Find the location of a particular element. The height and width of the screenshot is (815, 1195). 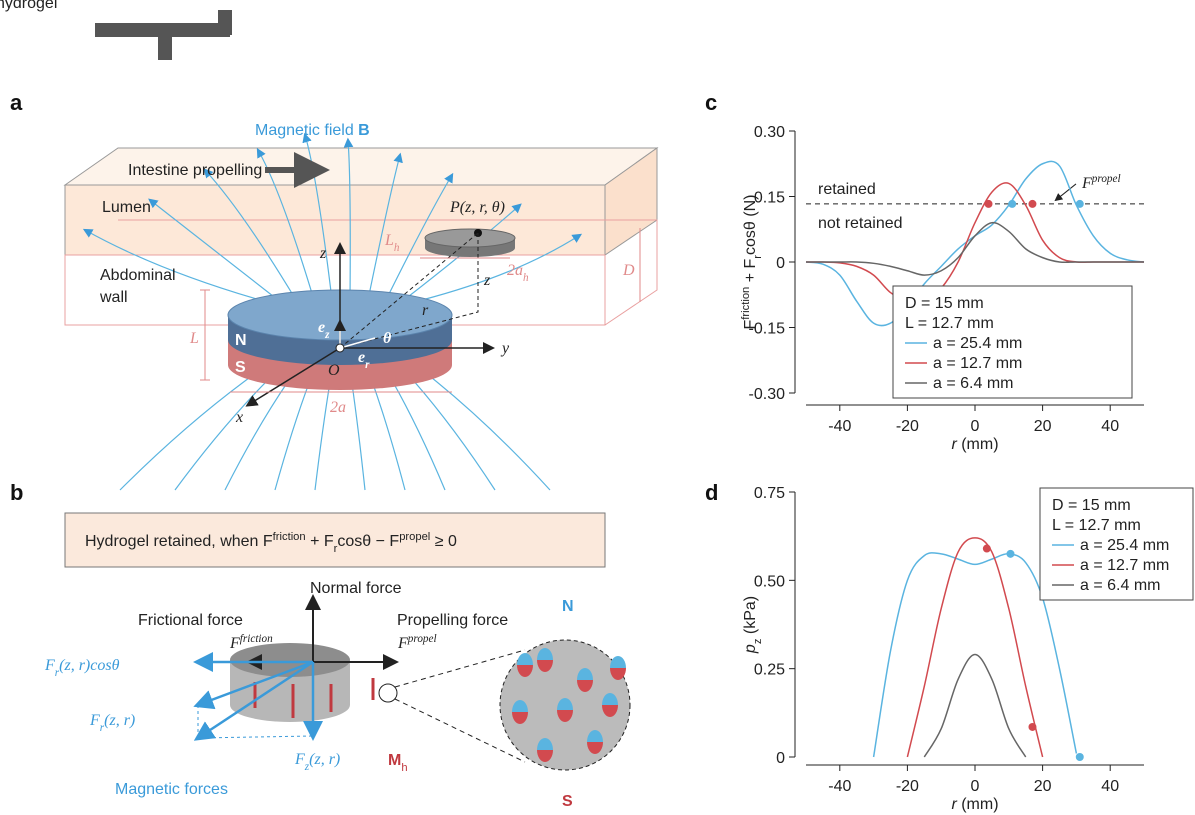

text-part: Magnetic field is located at coordinates (306, 130).